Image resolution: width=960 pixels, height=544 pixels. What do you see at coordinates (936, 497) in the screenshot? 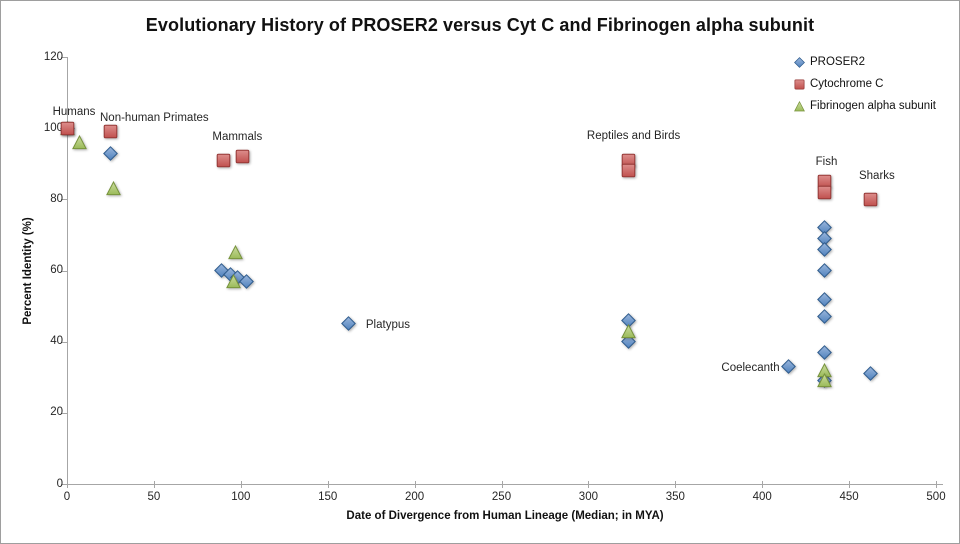
I see `x-tick-label: 500` at bounding box center [936, 497].